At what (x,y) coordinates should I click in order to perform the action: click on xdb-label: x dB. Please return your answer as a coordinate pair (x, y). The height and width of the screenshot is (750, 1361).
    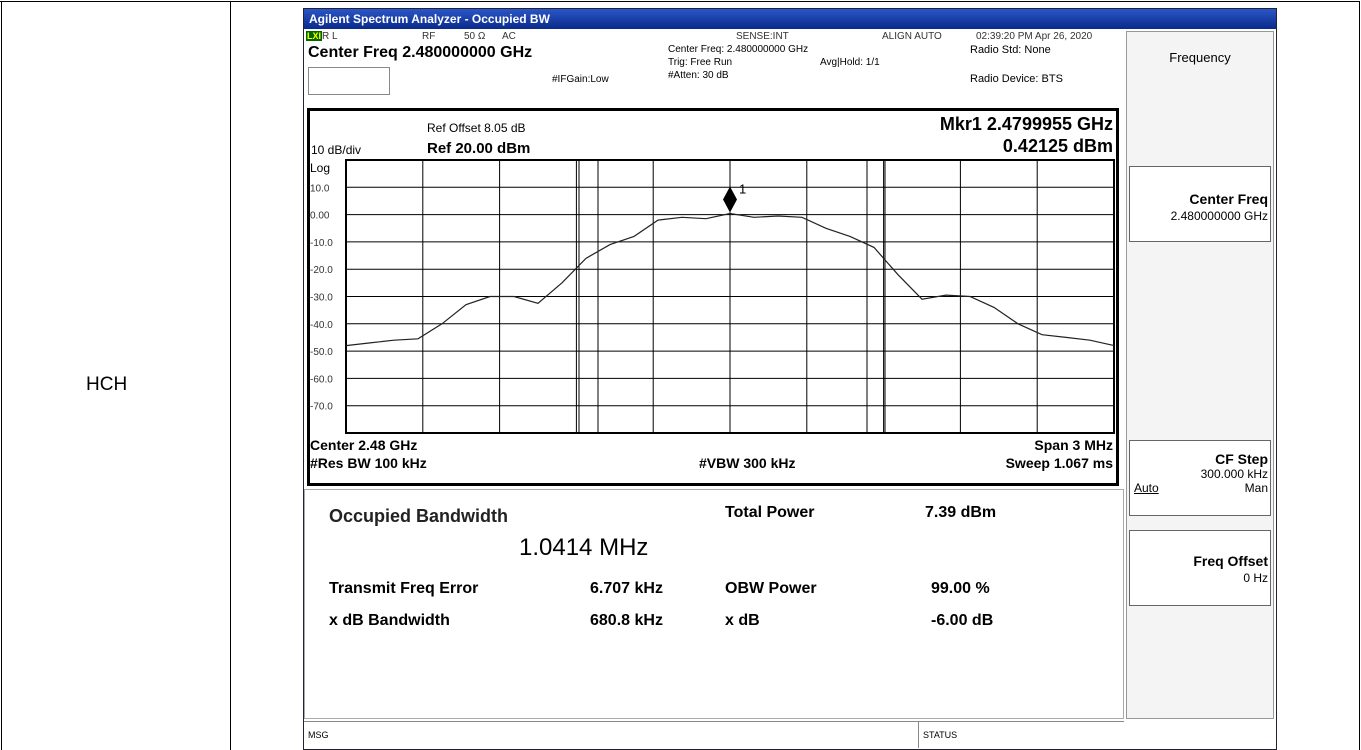
    Looking at the image, I should click on (742, 620).